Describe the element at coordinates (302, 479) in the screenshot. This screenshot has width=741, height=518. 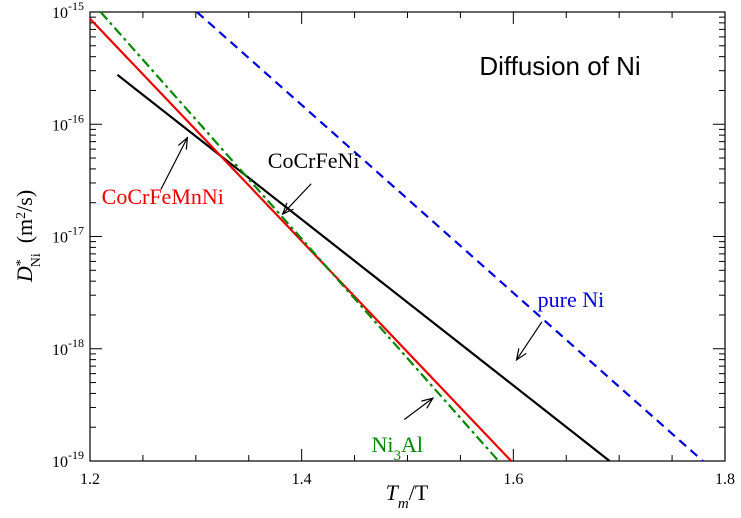
I see `x-tick-label: 1.4` at that location.